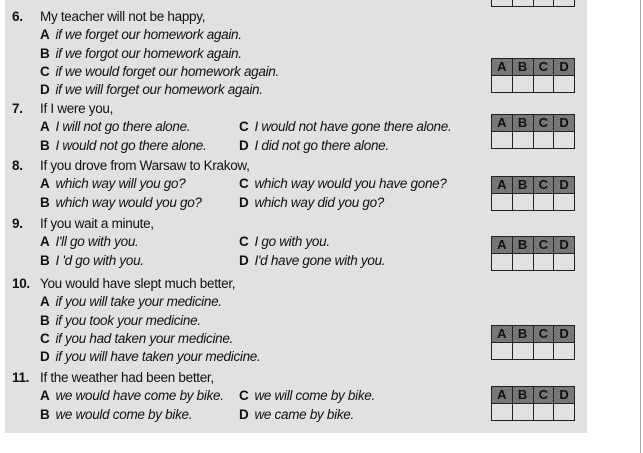  What do you see at coordinates (148, 53) in the screenshot?
I see `option-text: if we forgot our homework again.` at bounding box center [148, 53].